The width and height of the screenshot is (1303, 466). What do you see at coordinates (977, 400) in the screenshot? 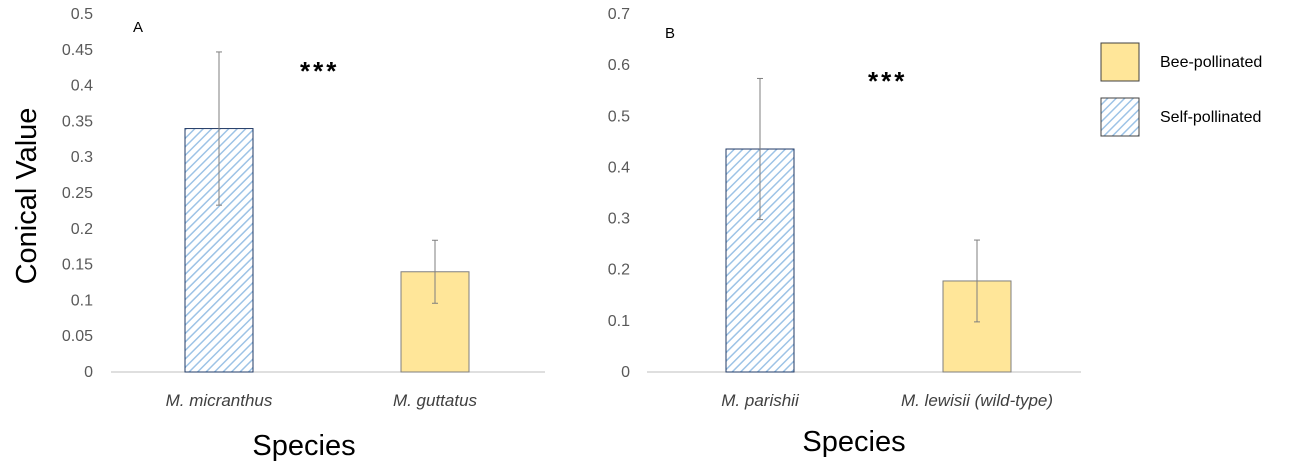
I see `x-category-label: M. lewisii (wild-type)` at bounding box center [977, 400].